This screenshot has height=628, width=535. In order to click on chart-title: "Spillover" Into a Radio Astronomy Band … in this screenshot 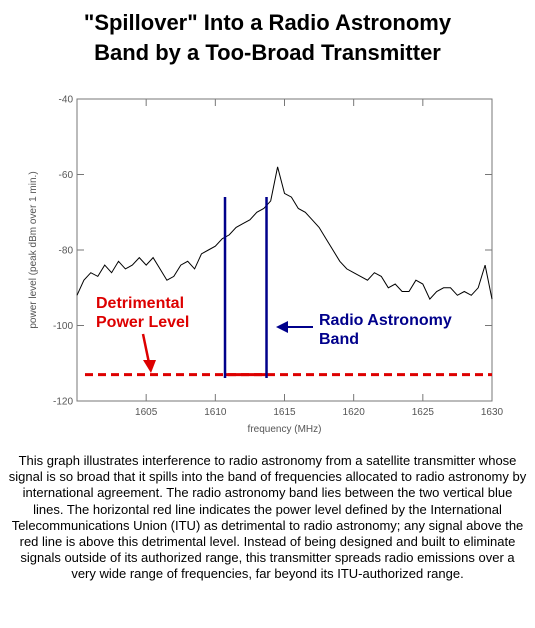, I will do `click(267, 38)`.